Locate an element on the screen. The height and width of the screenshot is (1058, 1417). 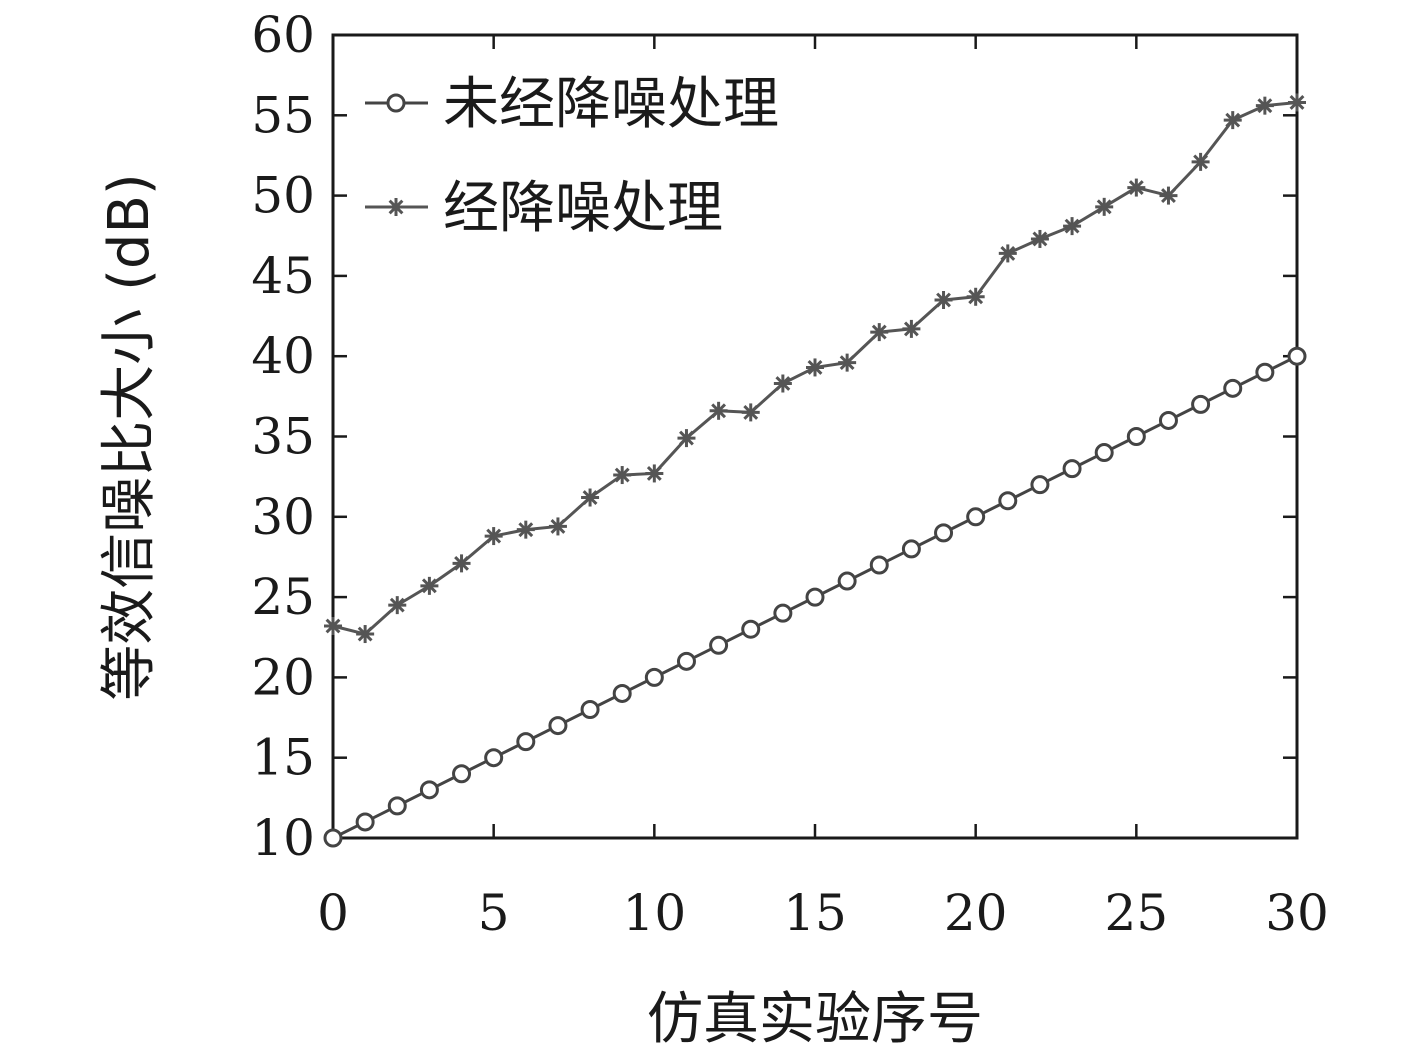
x-tick-label: 10 is located at coordinates (655, 913).